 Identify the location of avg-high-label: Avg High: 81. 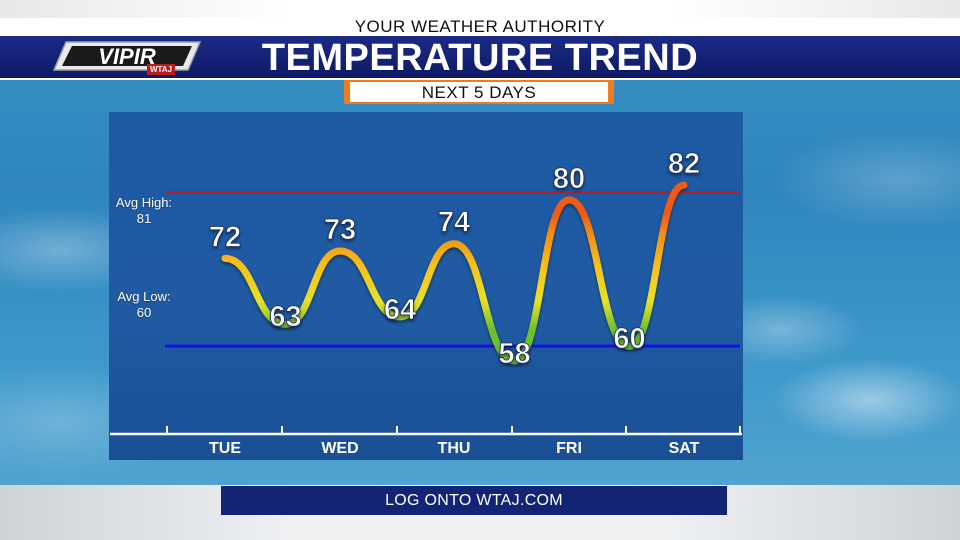
(144, 211).